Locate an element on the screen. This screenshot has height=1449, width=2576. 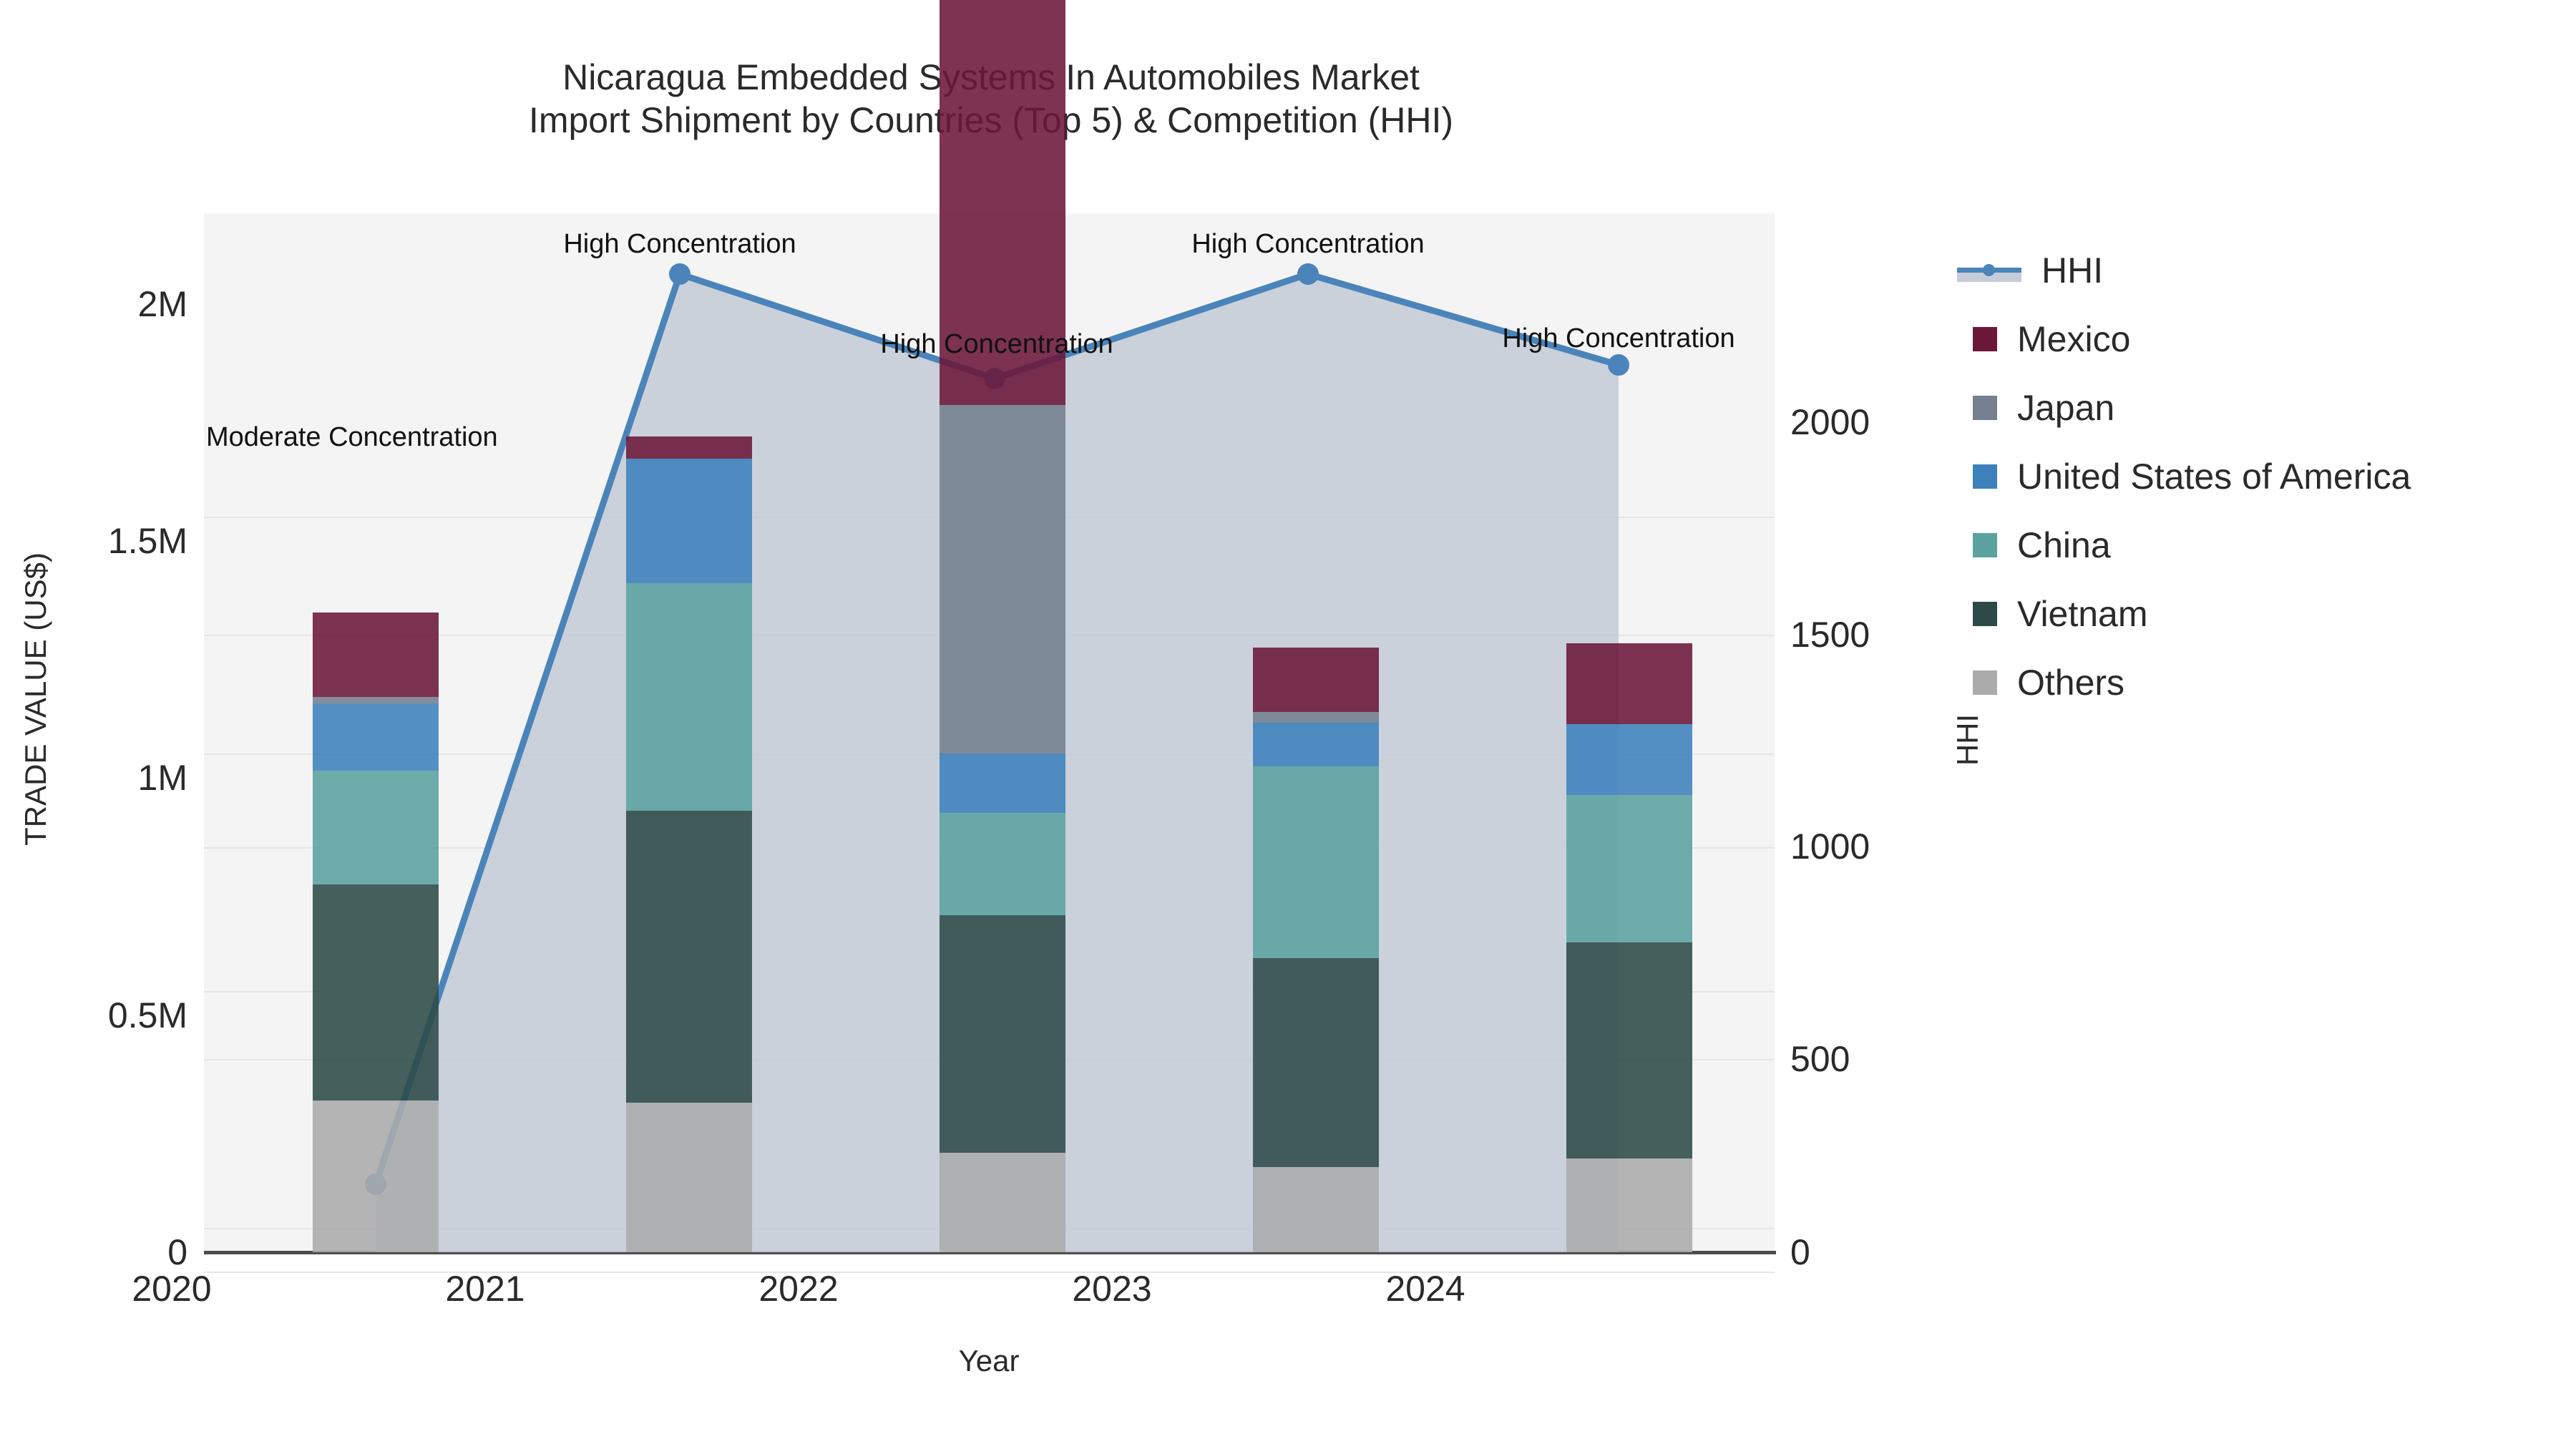
bar-seg-2023-china is located at coordinates (1316, 862).